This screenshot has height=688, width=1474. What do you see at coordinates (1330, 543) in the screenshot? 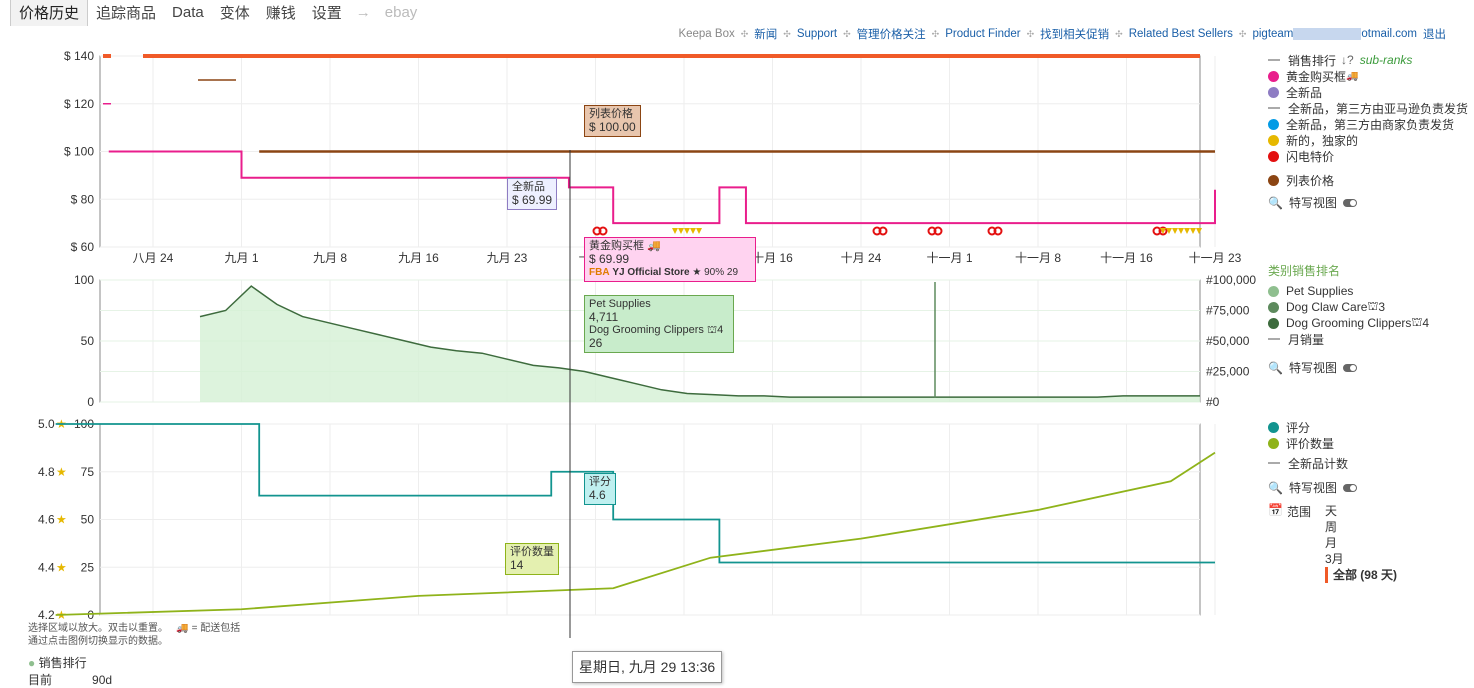
I see `range-option-2: 月` at bounding box center [1330, 543].